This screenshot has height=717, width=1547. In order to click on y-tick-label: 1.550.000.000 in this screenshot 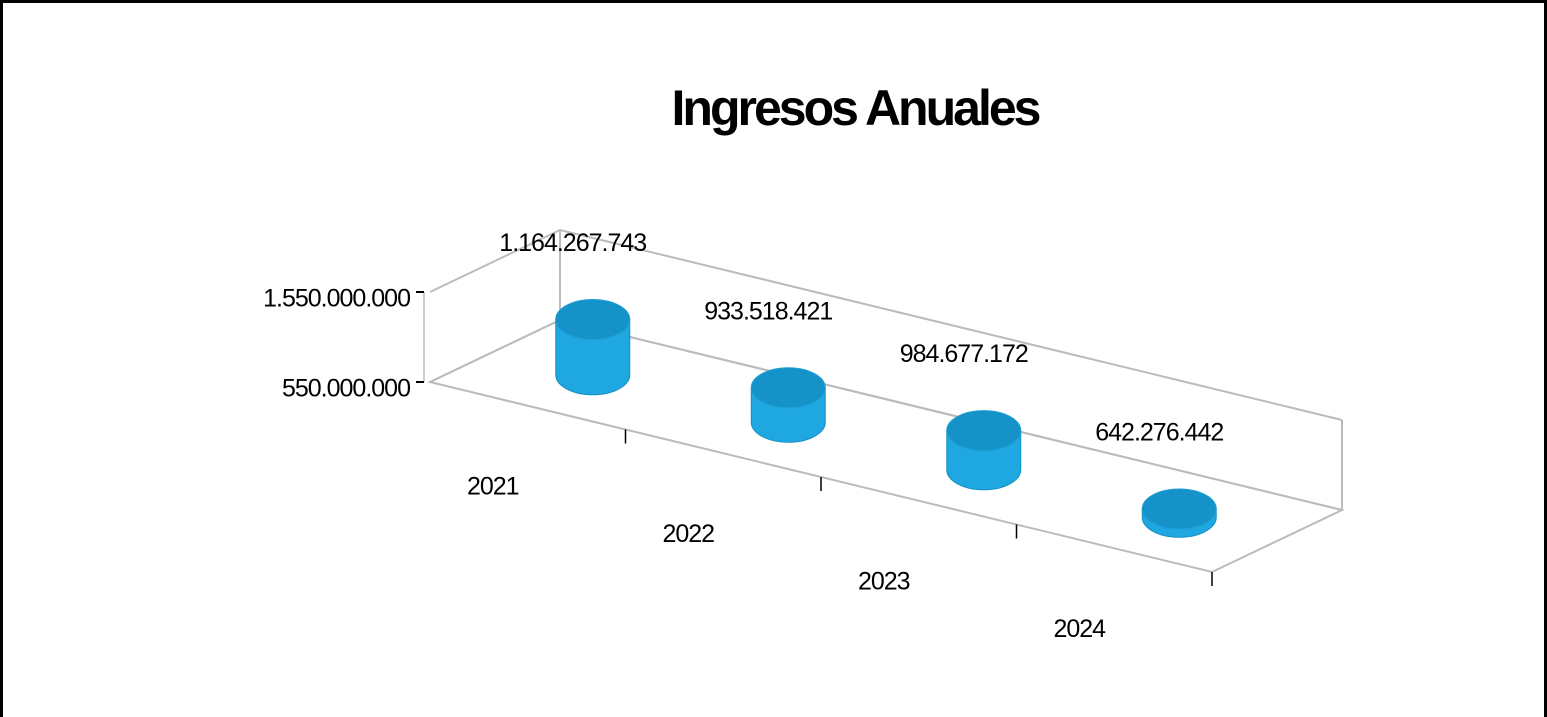, I will do `click(336, 299)`.